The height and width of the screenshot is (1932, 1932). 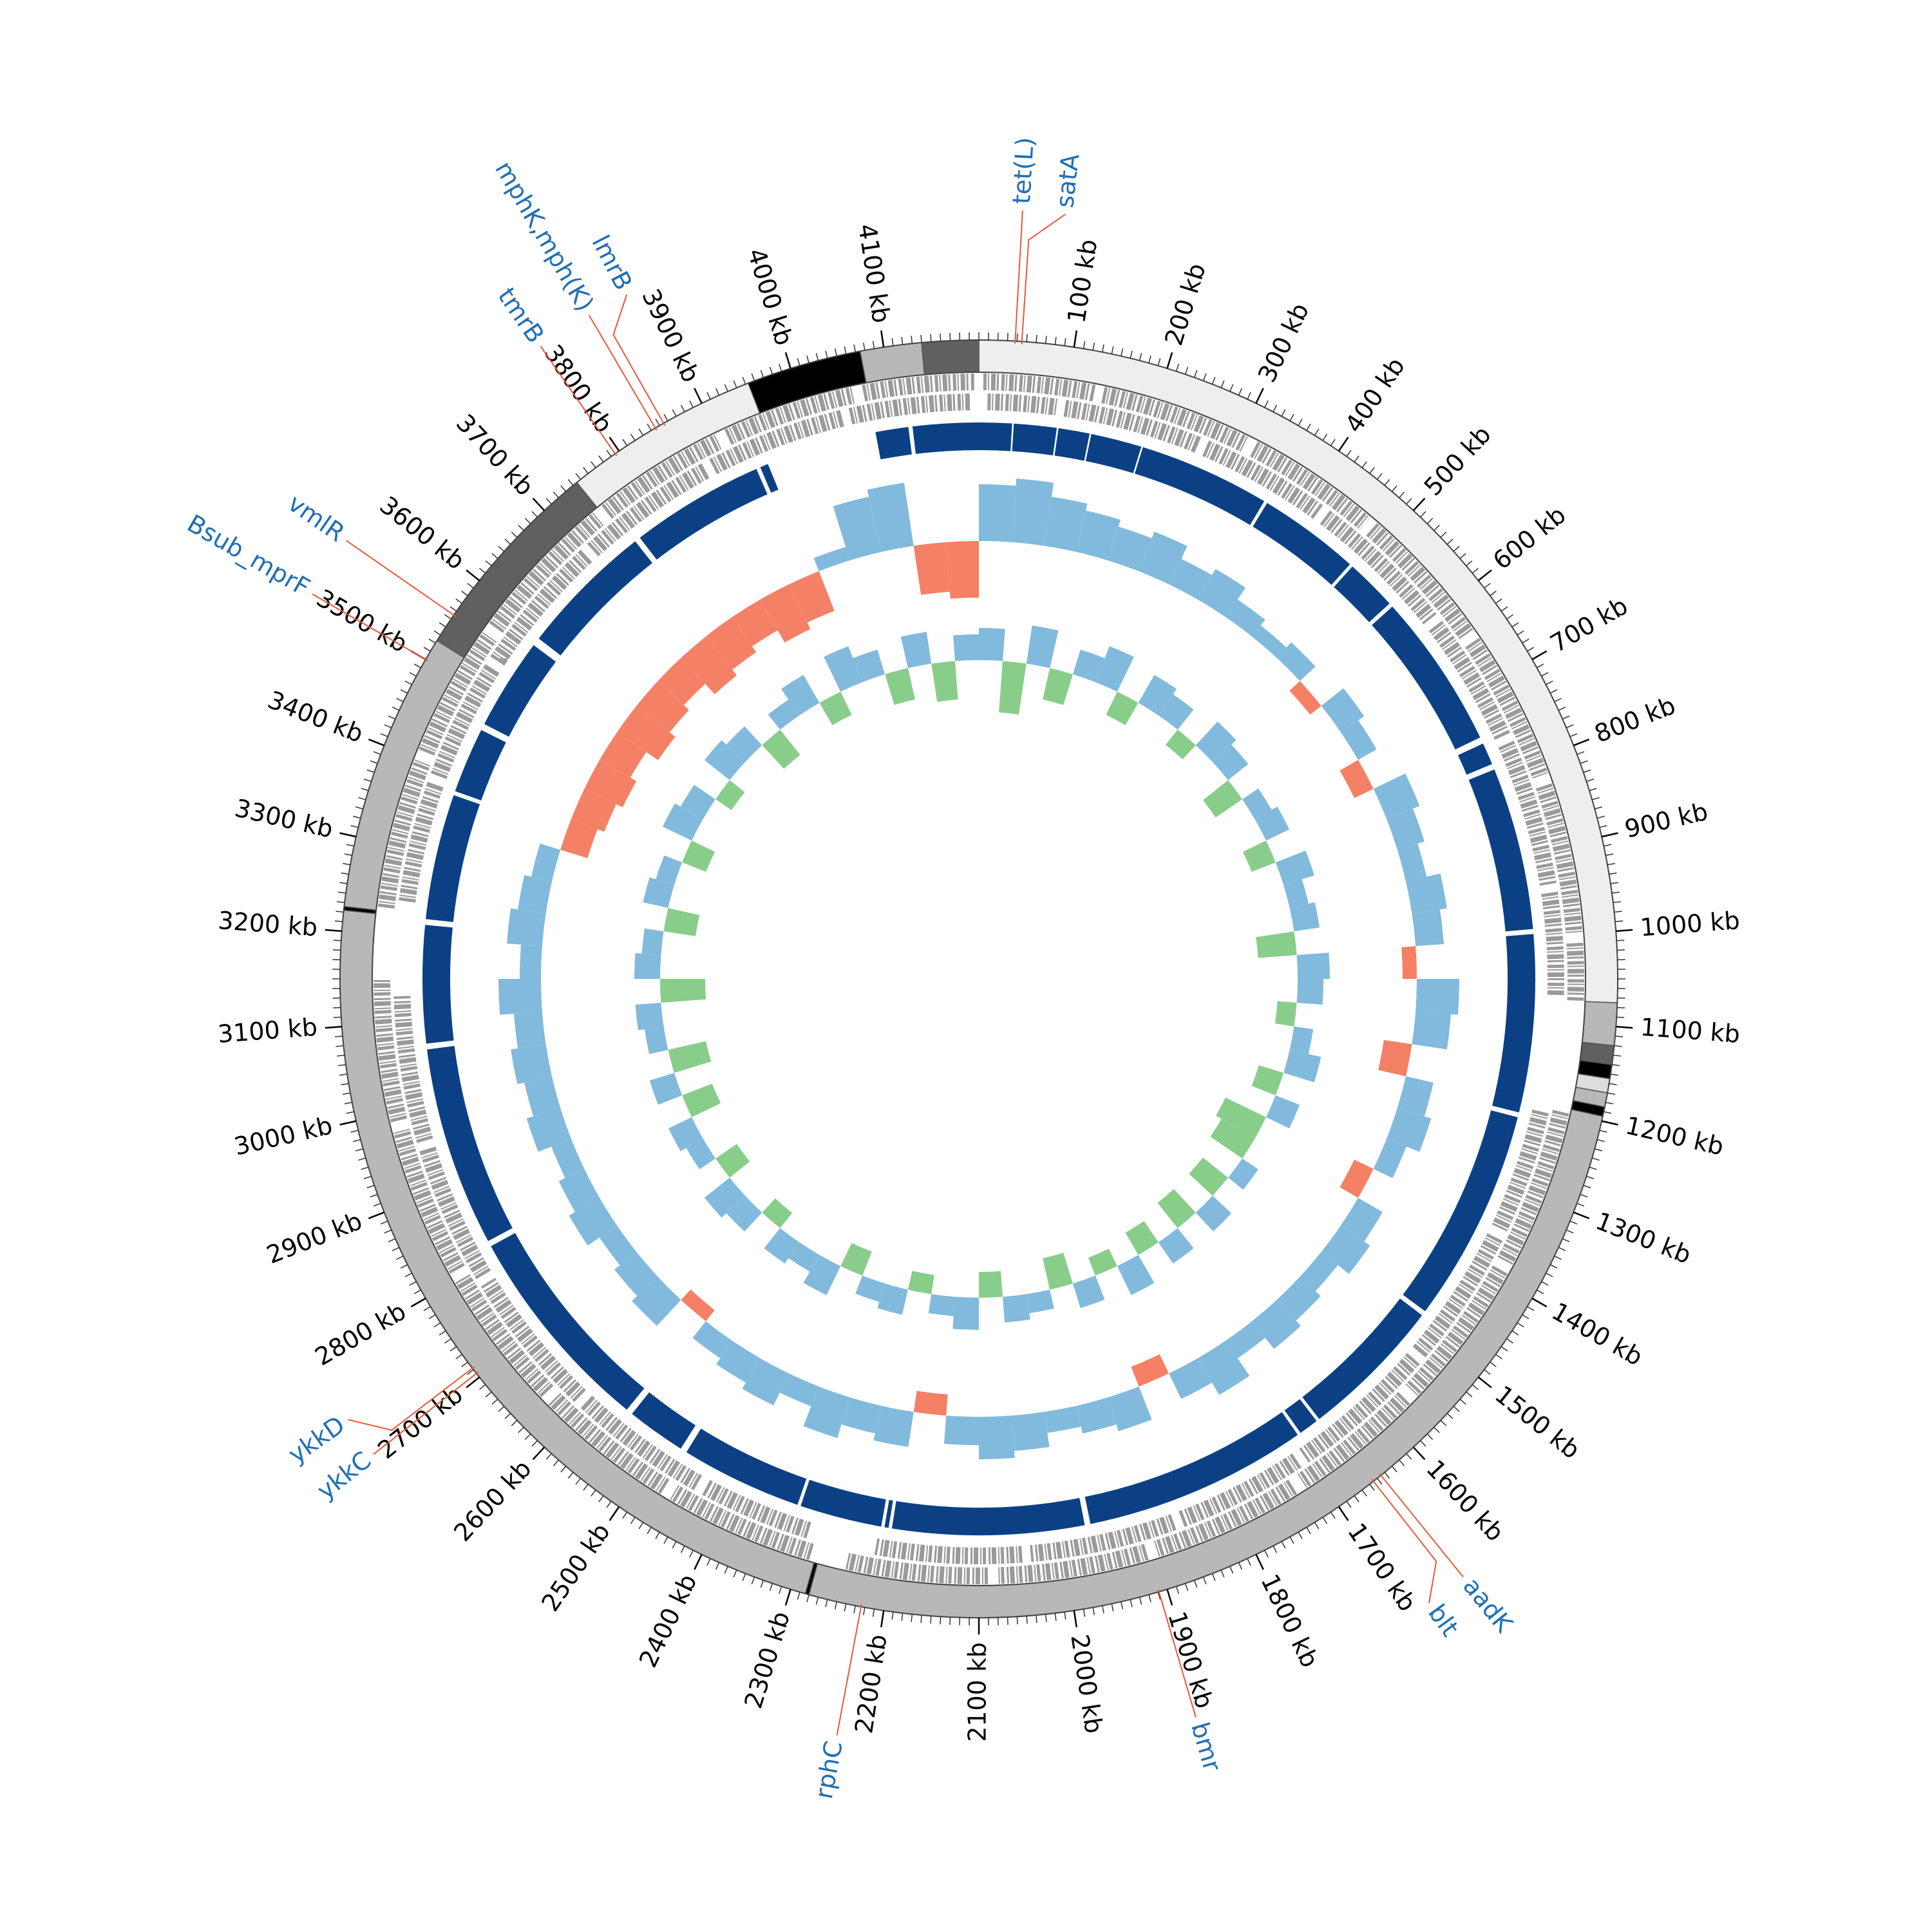 I want to click on annotation-leader, so click(x=849, y=1670).